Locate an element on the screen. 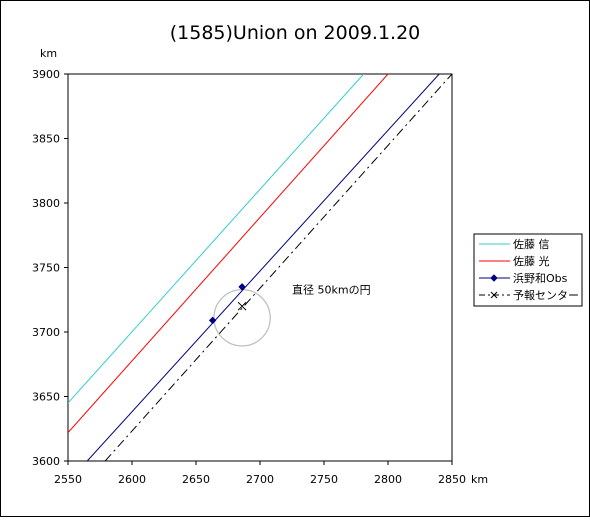  legend-label-3: 予報センター is located at coordinates (546, 295).